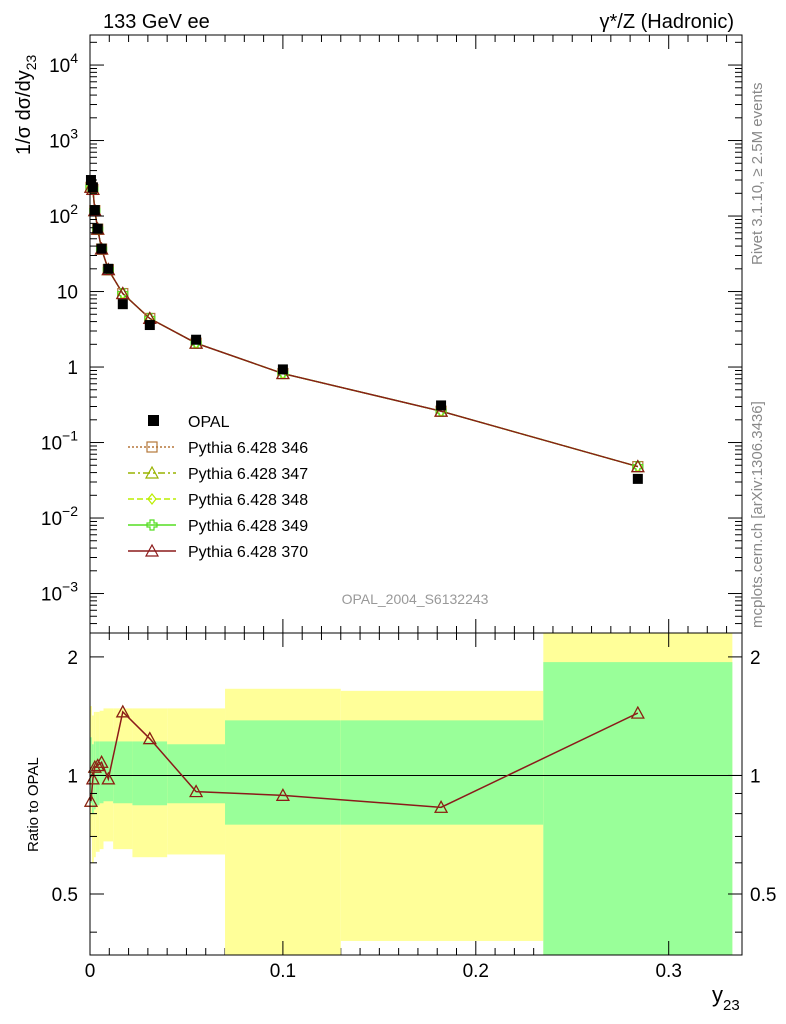 The width and height of the screenshot is (786, 1024). What do you see at coordinates (755, 658) in the screenshot?
I see `ratio-y-tick-label-right: 2` at bounding box center [755, 658].